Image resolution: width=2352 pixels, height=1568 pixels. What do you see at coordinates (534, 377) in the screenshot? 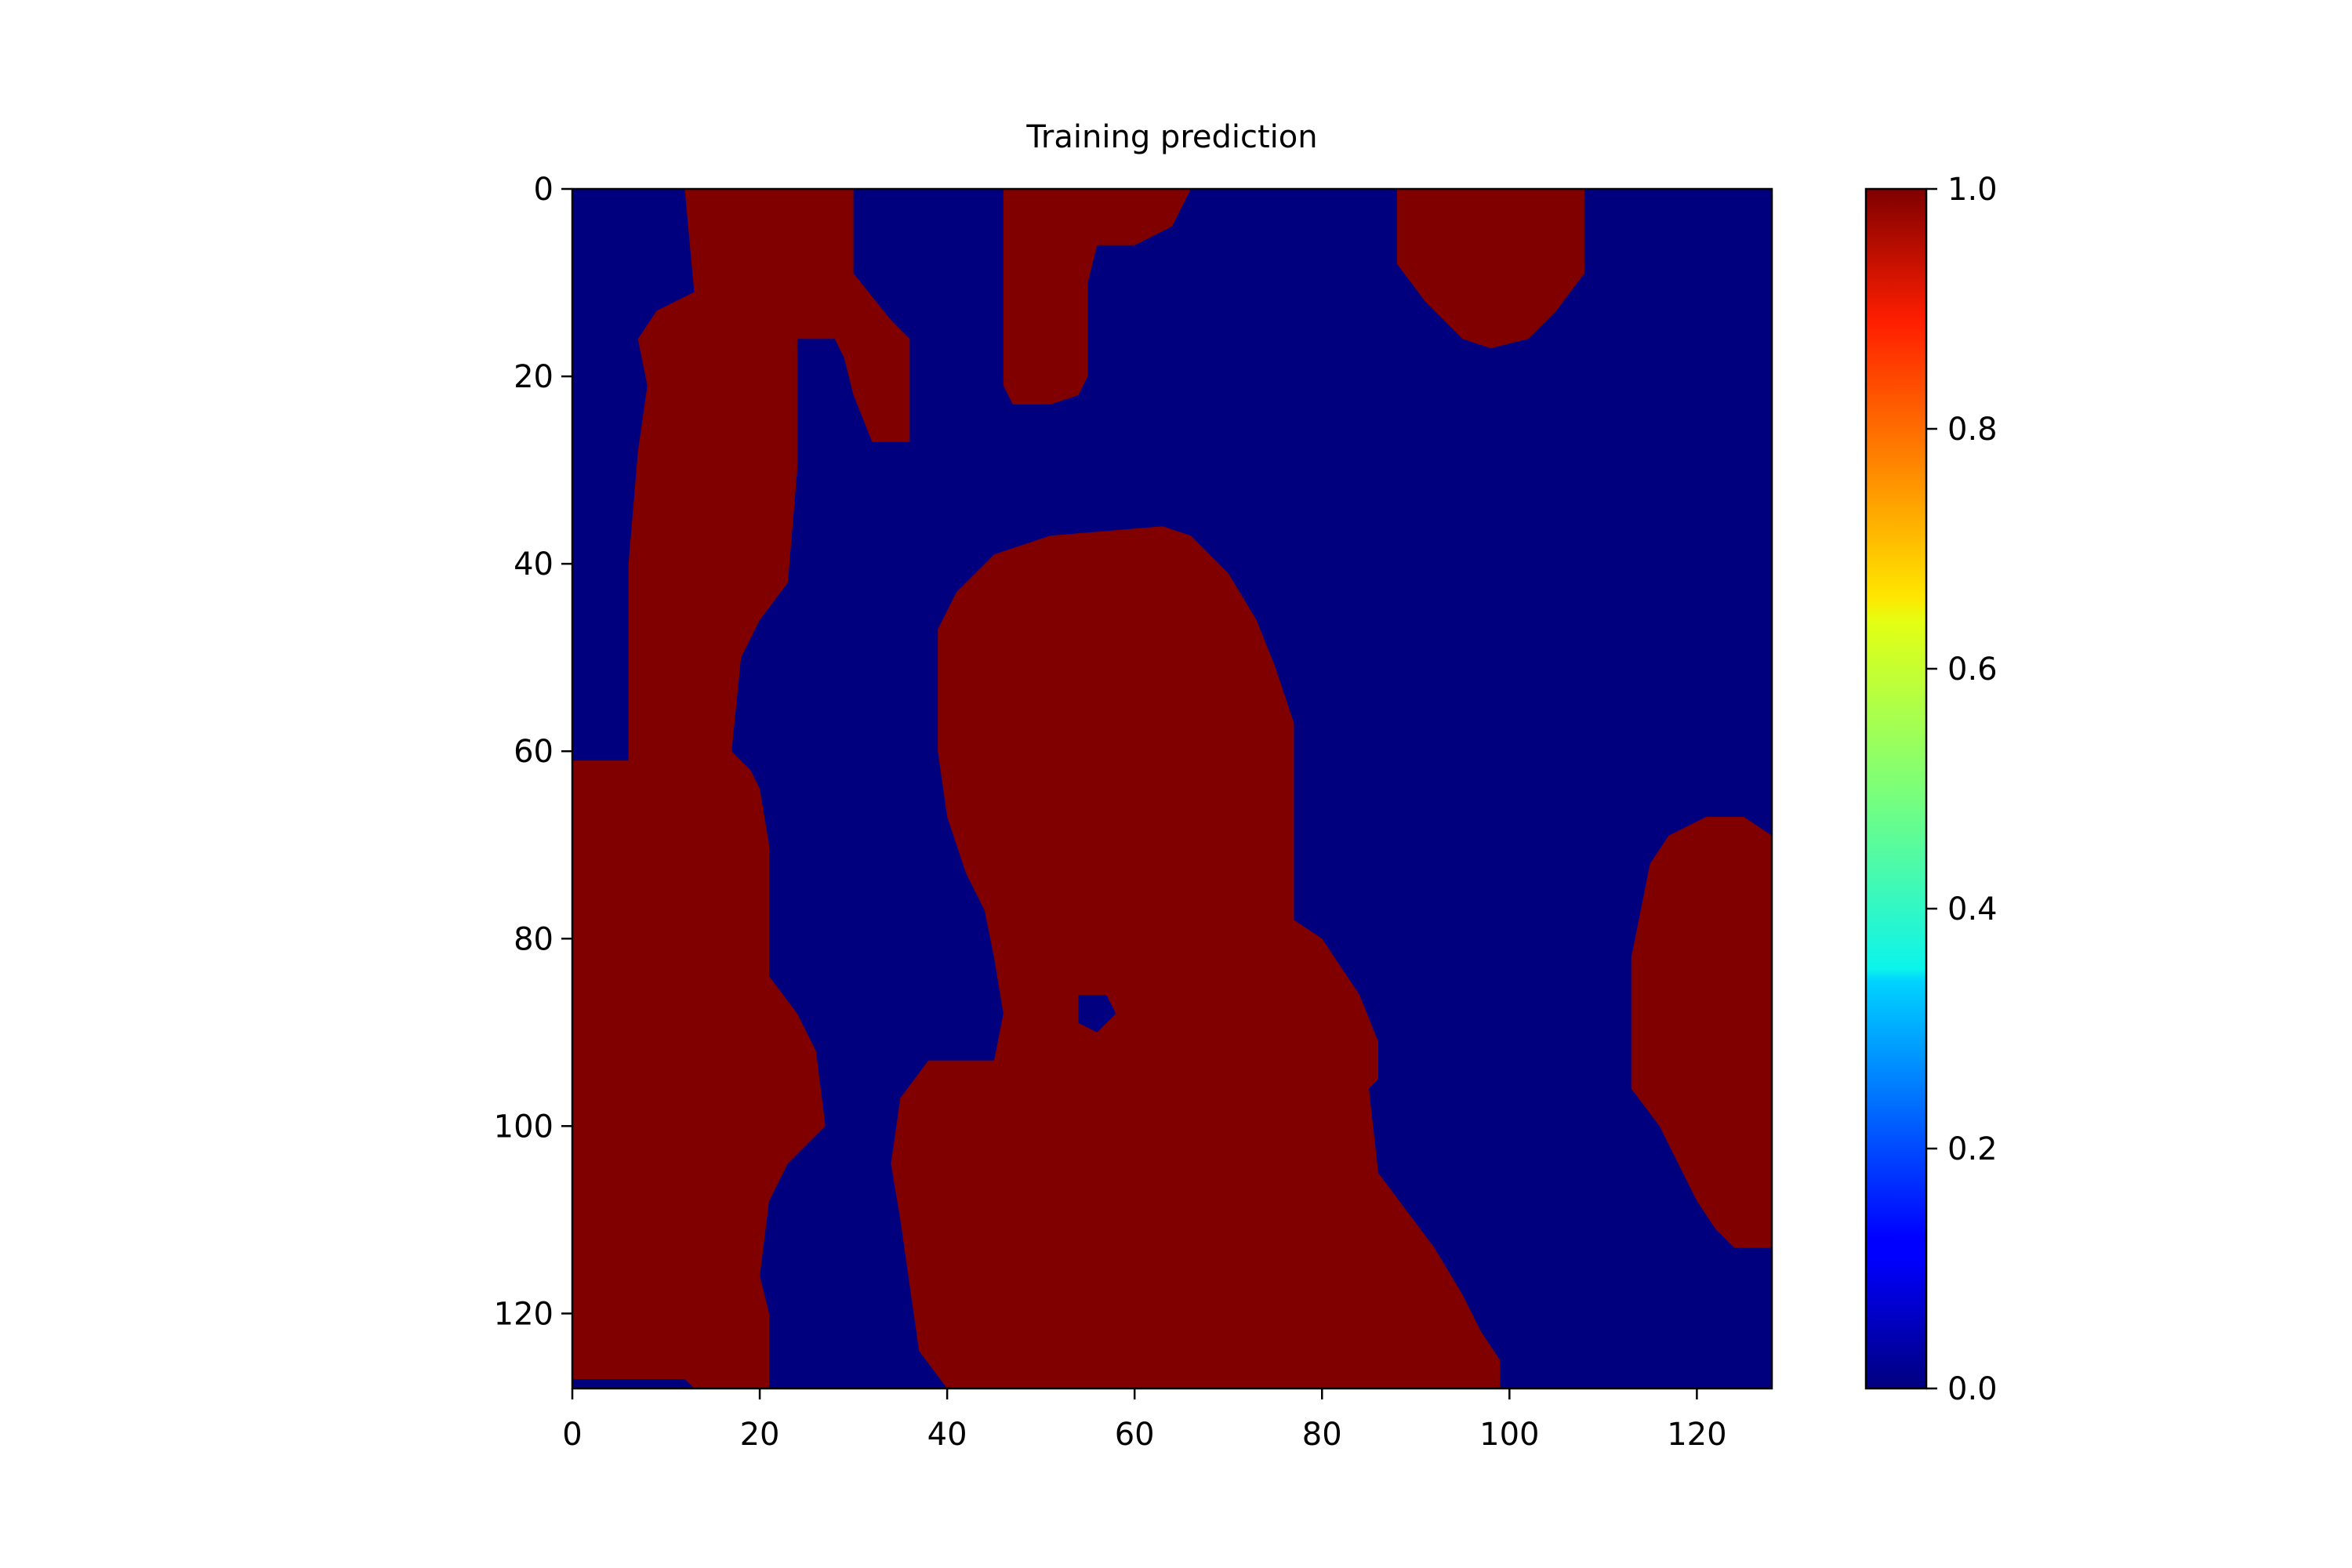
I see `y-tick-label: 20` at bounding box center [534, 377].